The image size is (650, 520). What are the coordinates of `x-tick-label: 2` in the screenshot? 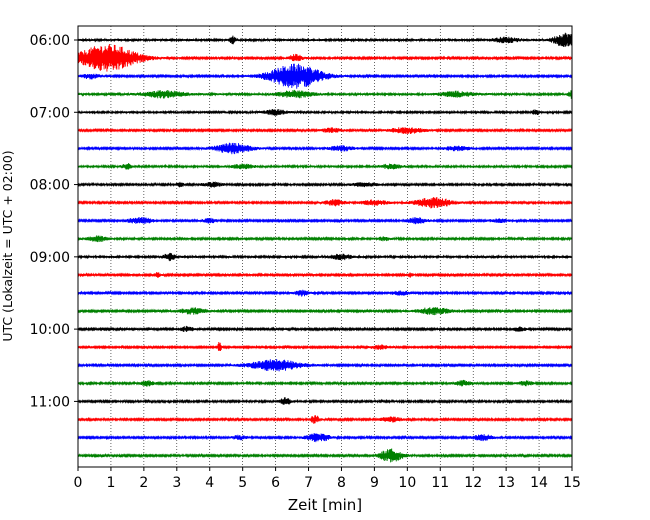 It's located at (143, 483).